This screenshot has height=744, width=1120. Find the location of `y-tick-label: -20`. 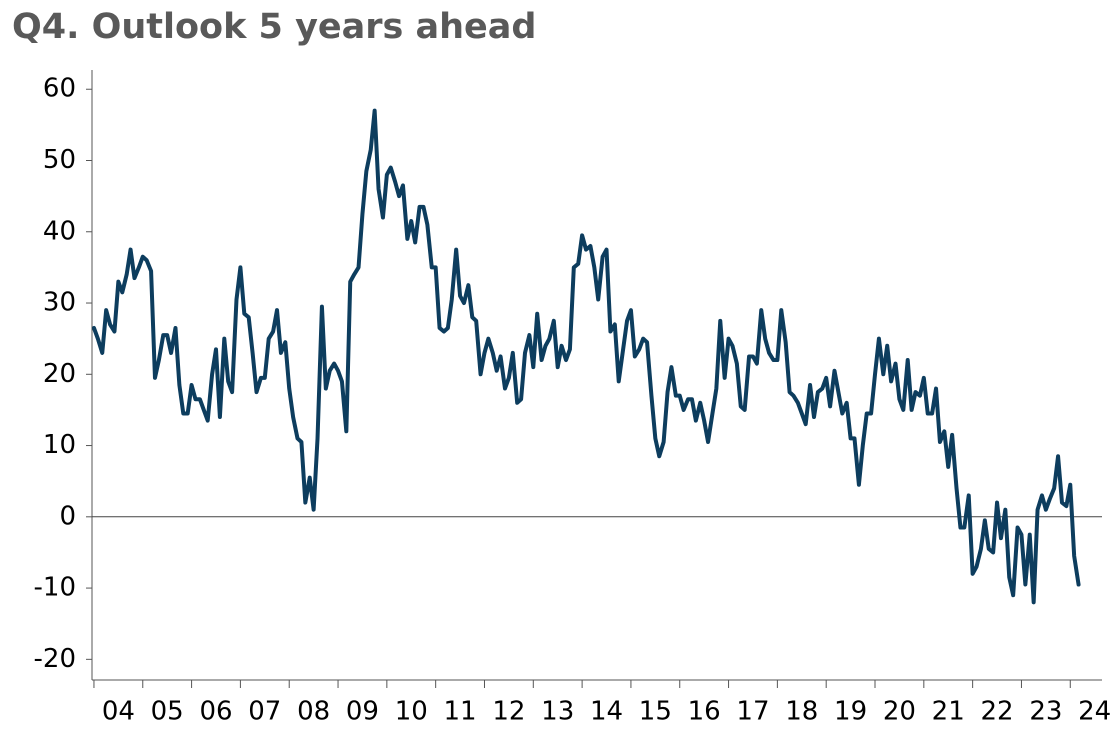

y-tick-label: -20 is located at coordinates (55, 659).